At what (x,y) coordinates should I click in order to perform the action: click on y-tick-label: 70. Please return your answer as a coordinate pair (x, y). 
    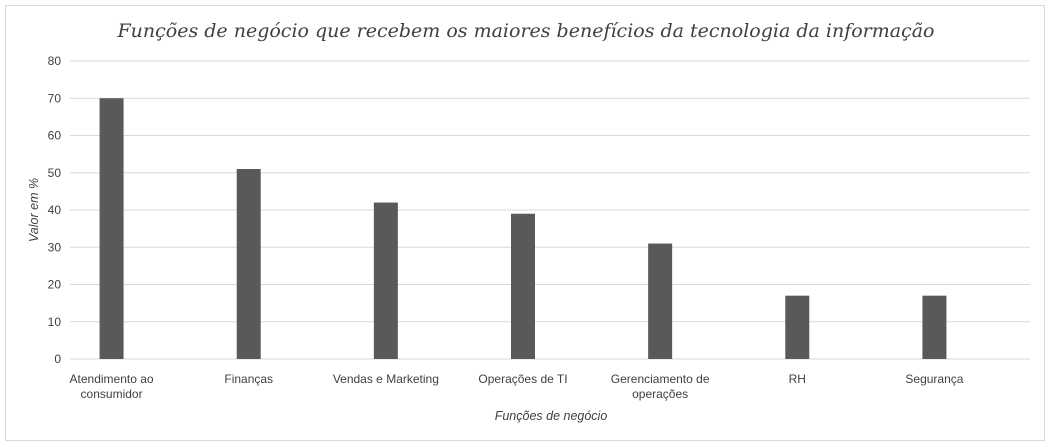
    Looking at the image, I should click on (55, 98).